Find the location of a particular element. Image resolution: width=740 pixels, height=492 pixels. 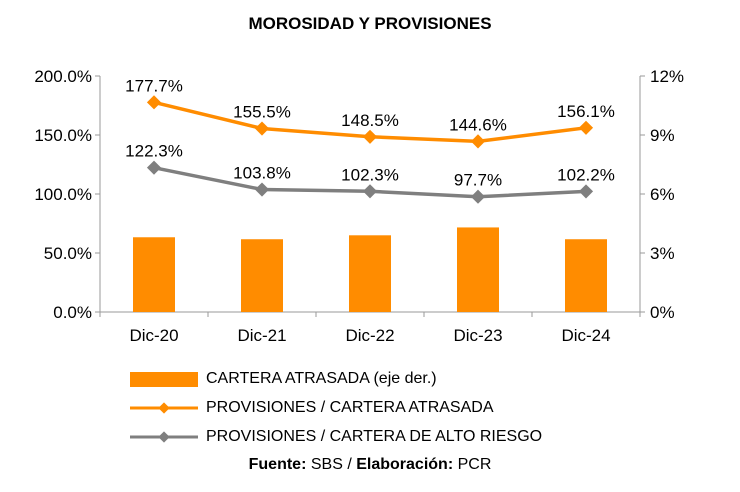

footer-made-value: PCR is located at coordinates (474, 464).